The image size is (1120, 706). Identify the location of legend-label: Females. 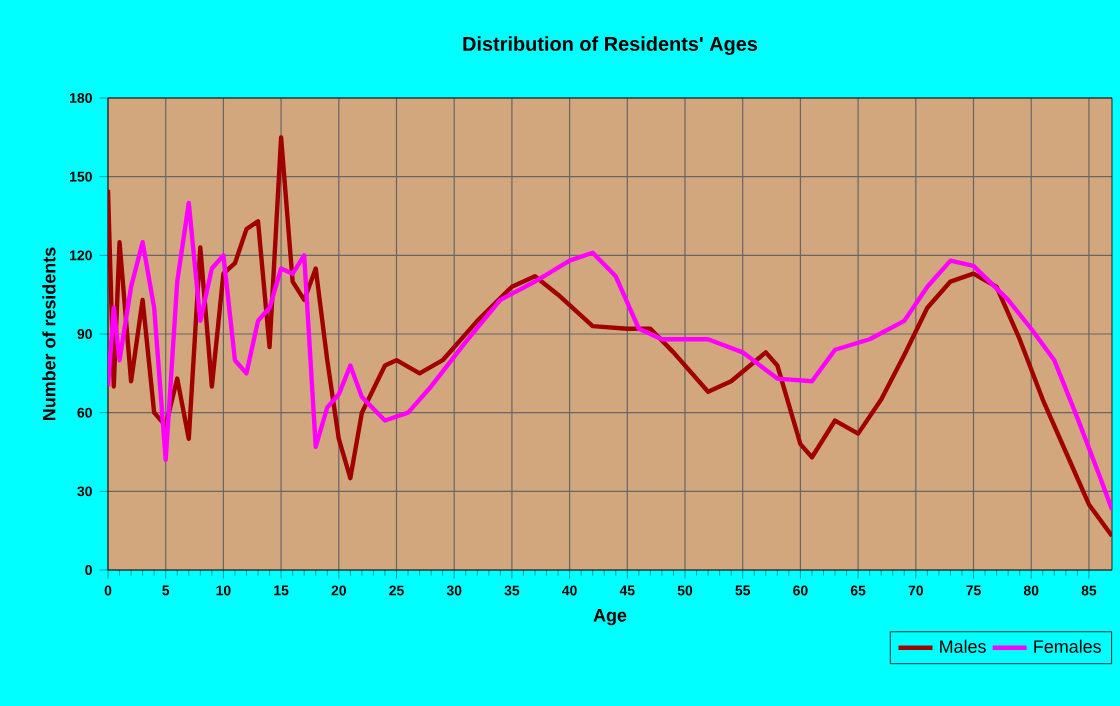
(1067, 646).